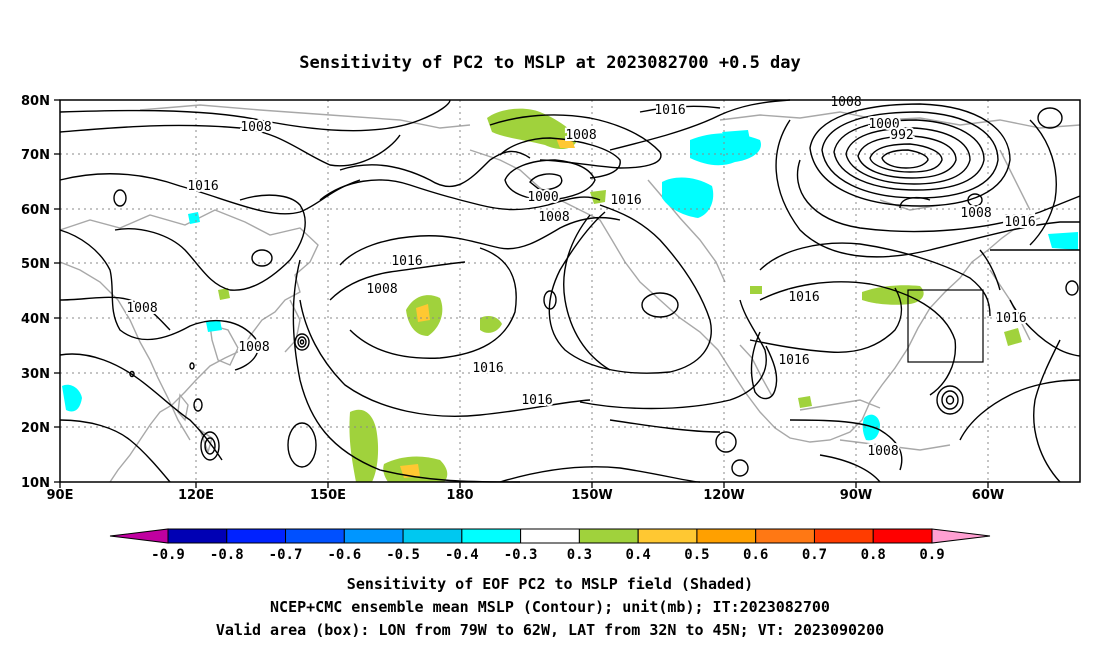 This screenshot has height=650, width=1100. Describe the element at coordinates (945, 326) in the screenshot. I see `valid-area-box` at that location.